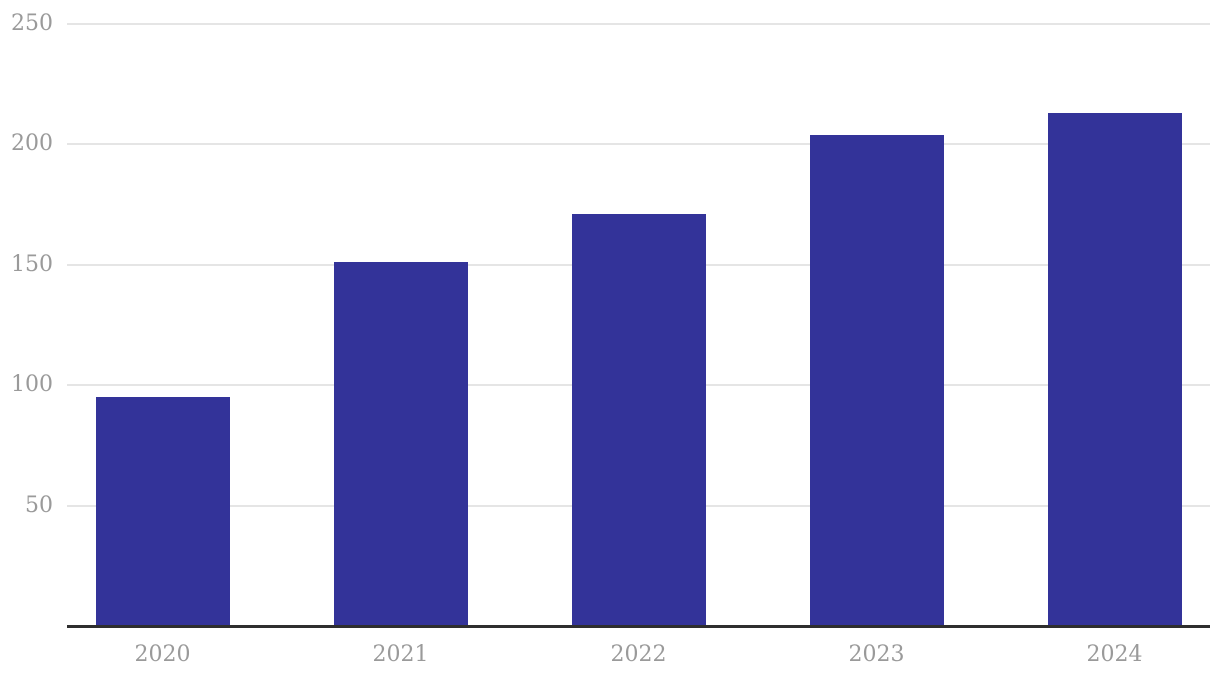 This screenshot has height=686, width=1220. Describe the element at coordinates (32, 23) in the screenshot. I see `y-tick-label: 250` at that location.